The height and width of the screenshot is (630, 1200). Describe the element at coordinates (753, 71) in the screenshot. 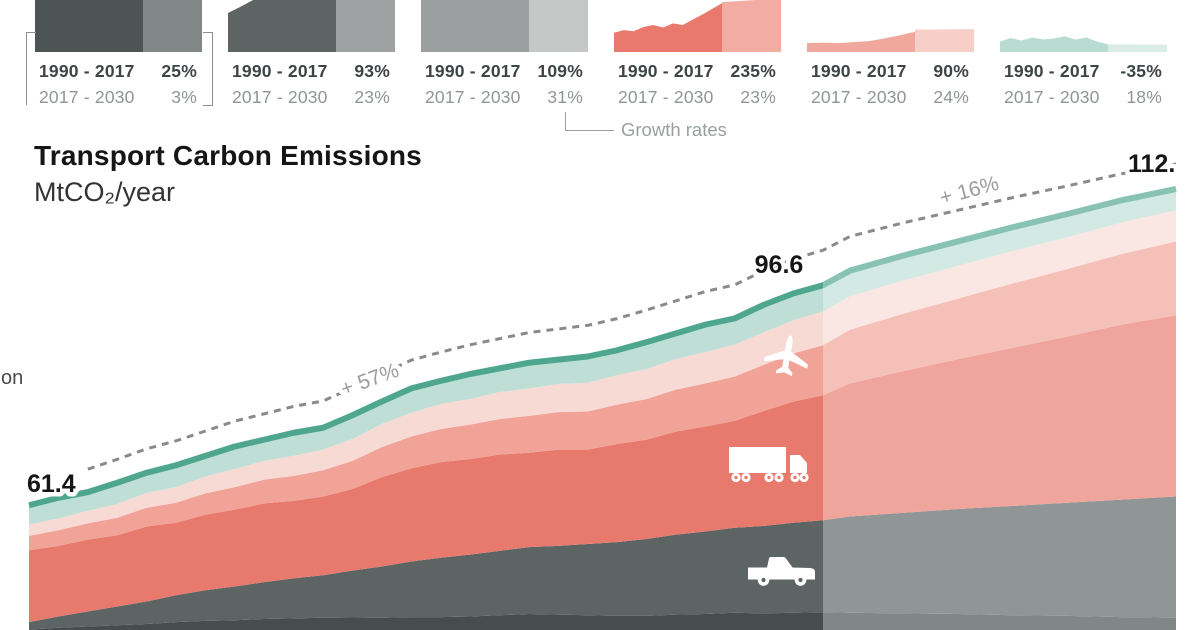

I see `hist-growth-value: 235%` at that location.